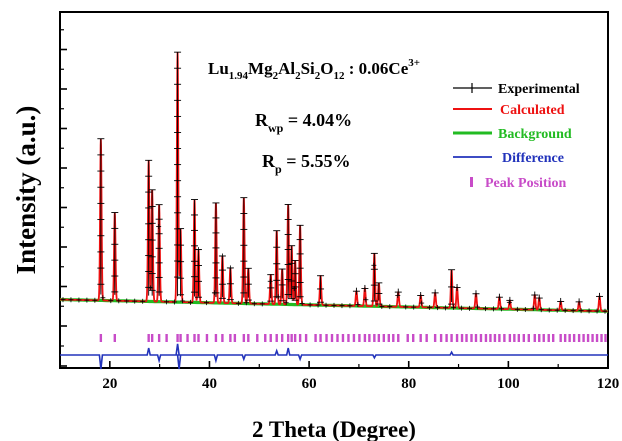 The width and height of the screenshot is (622, 441). Describe the element at coordinates (317, 120) in the screenshot. I see `rwp-value: = 4.04%` at that location.